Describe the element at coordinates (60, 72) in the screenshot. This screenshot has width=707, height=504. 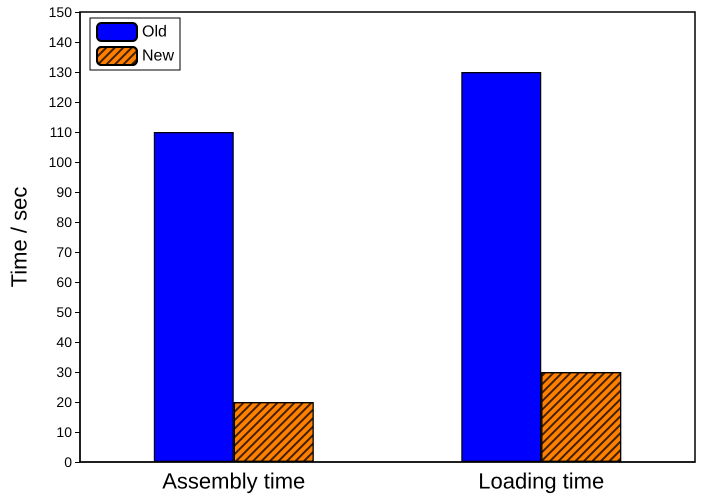
I see `y-tick-label: 130` at that location.